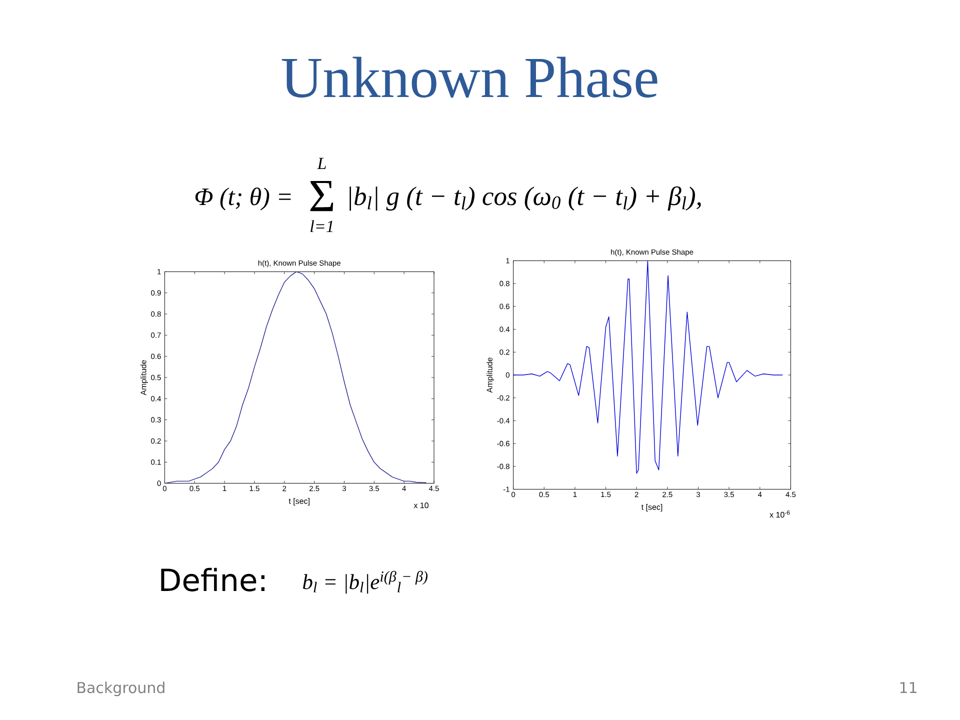 The width and height of the screenshot is (960, 720). I want to click on text: Define:, so click(212, 580).